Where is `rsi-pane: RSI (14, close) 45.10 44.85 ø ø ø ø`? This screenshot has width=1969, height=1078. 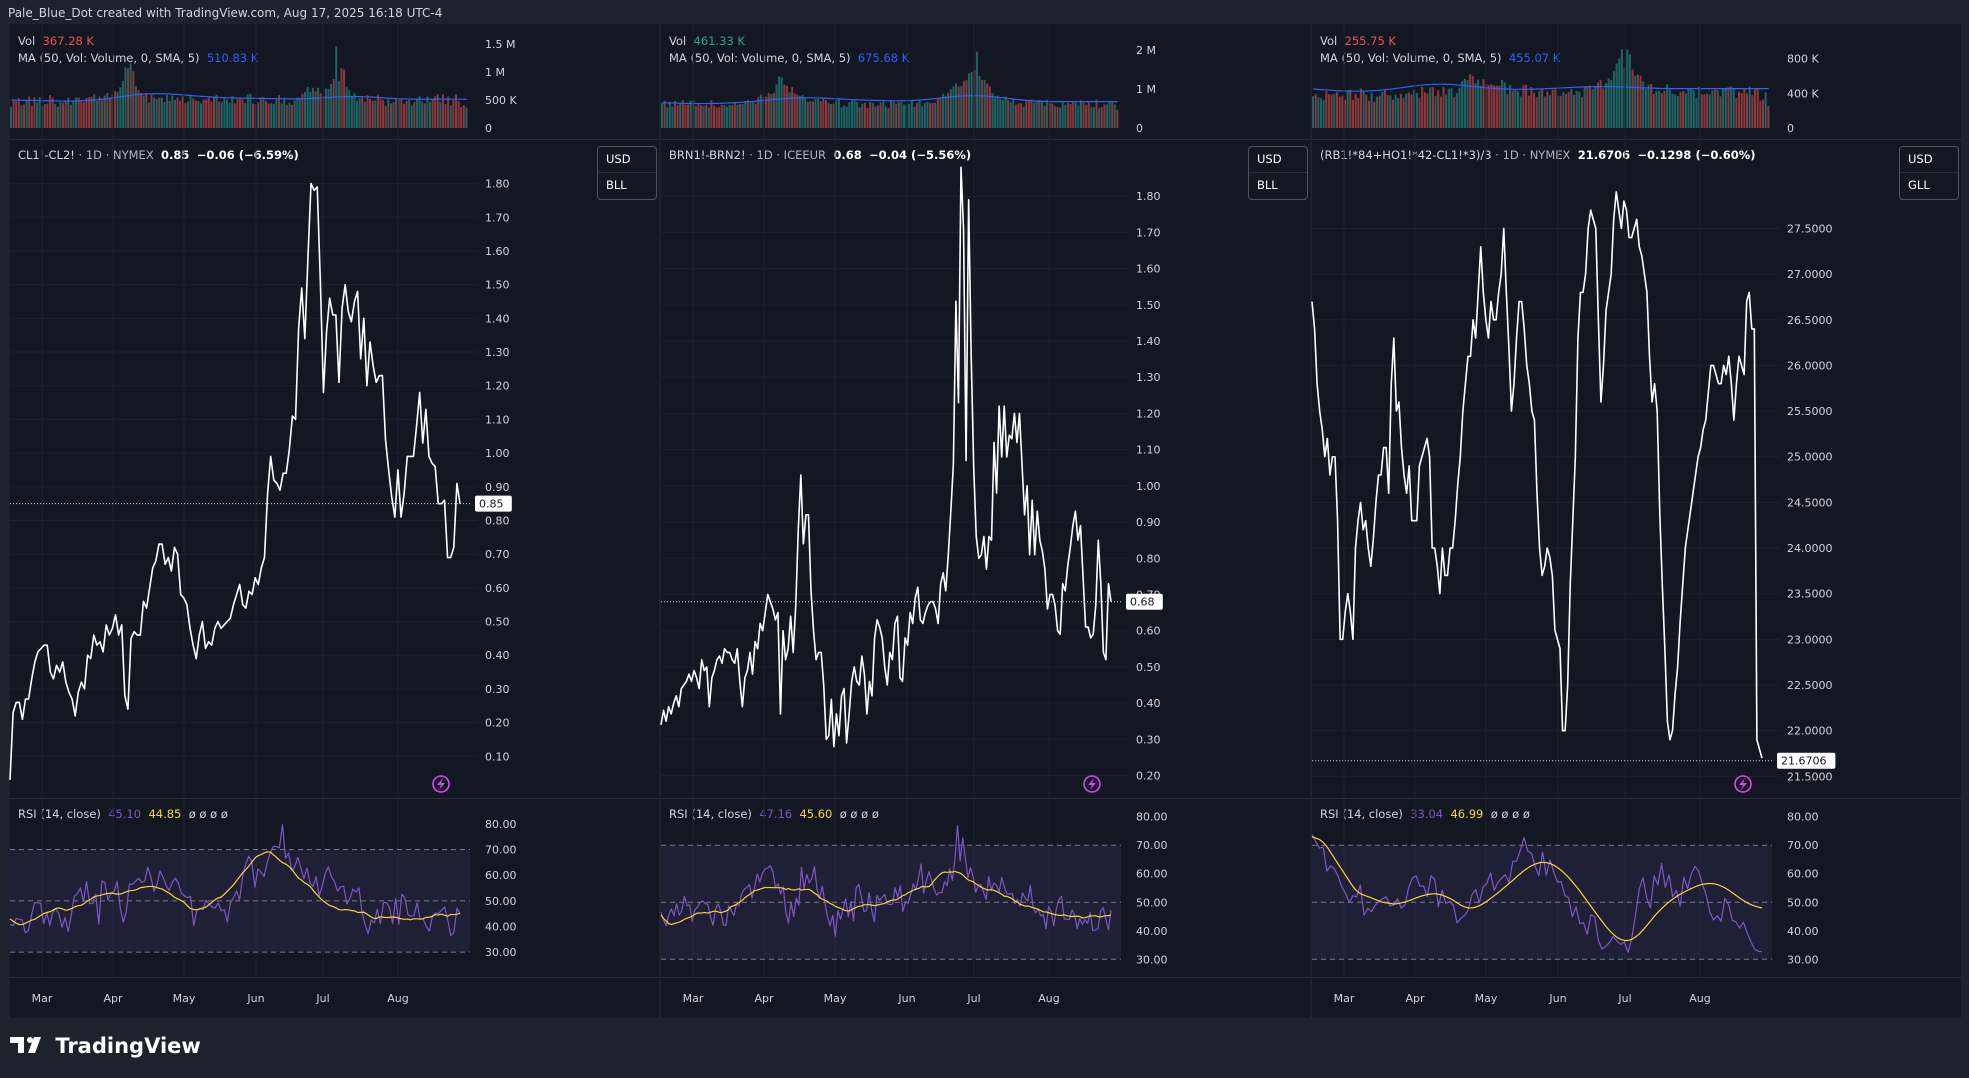
rsi-pane: RSI (14, close) 45.10 44.85 ø ø ø ø is located at coordinates (334, 888).